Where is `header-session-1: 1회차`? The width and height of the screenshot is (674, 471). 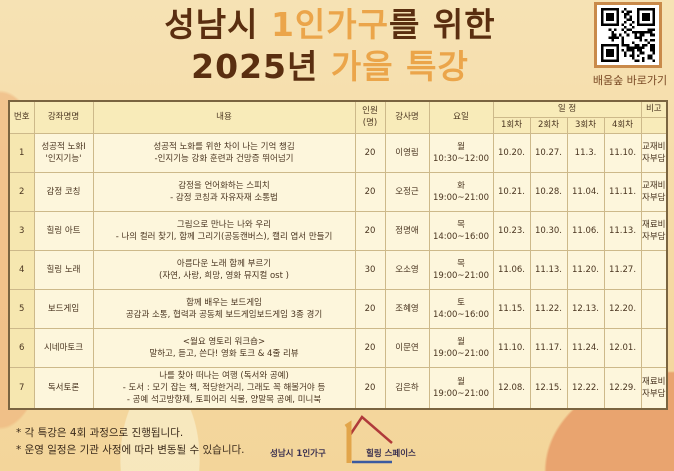
header-session-1: 1회차 is located at coordinates (511, 125).